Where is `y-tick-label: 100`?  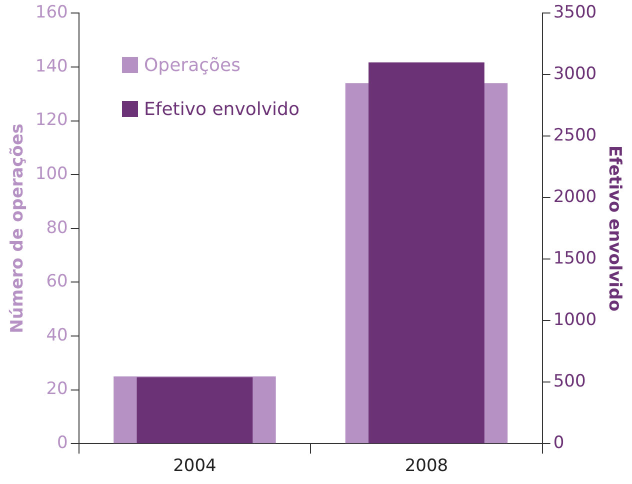 y-tick-label: 100 is located at coordinates (51, 174).